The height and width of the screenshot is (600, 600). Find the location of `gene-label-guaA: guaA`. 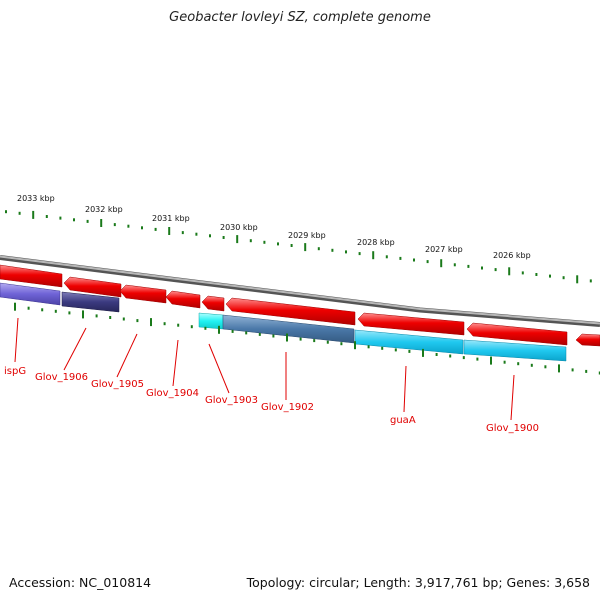

gene-label-guaA: guaA is located at coordinates (403, 420).